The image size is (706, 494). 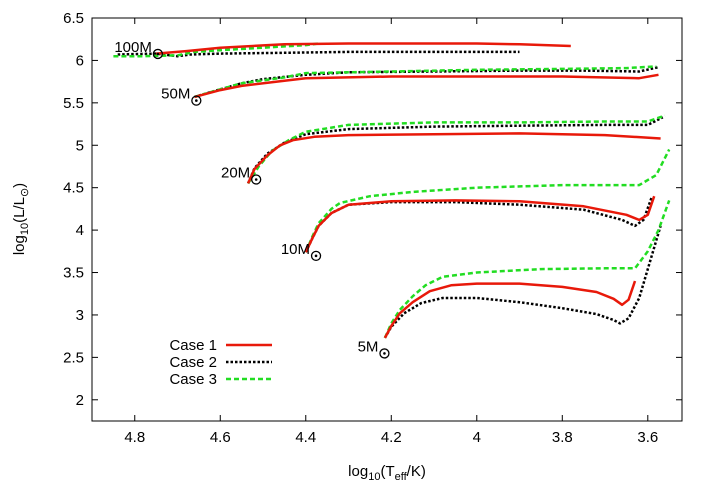 What do you see at coordinates (73, 273) in the screenshot?
I see `y-tick-label: 3.5` at bounding box center [73, 273].